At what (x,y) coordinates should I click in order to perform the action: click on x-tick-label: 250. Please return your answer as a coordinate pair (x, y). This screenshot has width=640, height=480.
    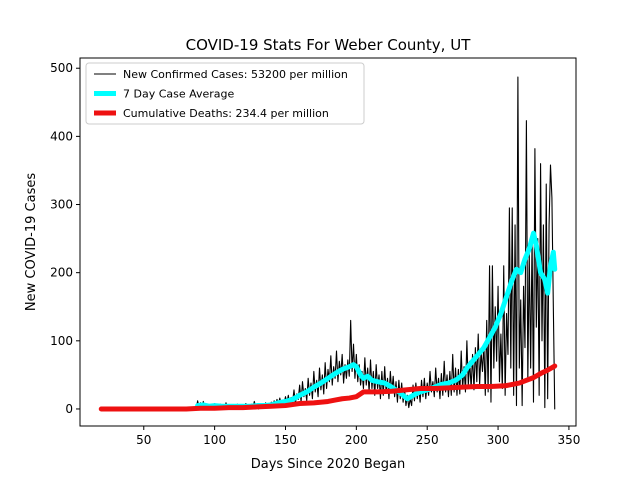
    Looking at the image, I should click on (427, 440).